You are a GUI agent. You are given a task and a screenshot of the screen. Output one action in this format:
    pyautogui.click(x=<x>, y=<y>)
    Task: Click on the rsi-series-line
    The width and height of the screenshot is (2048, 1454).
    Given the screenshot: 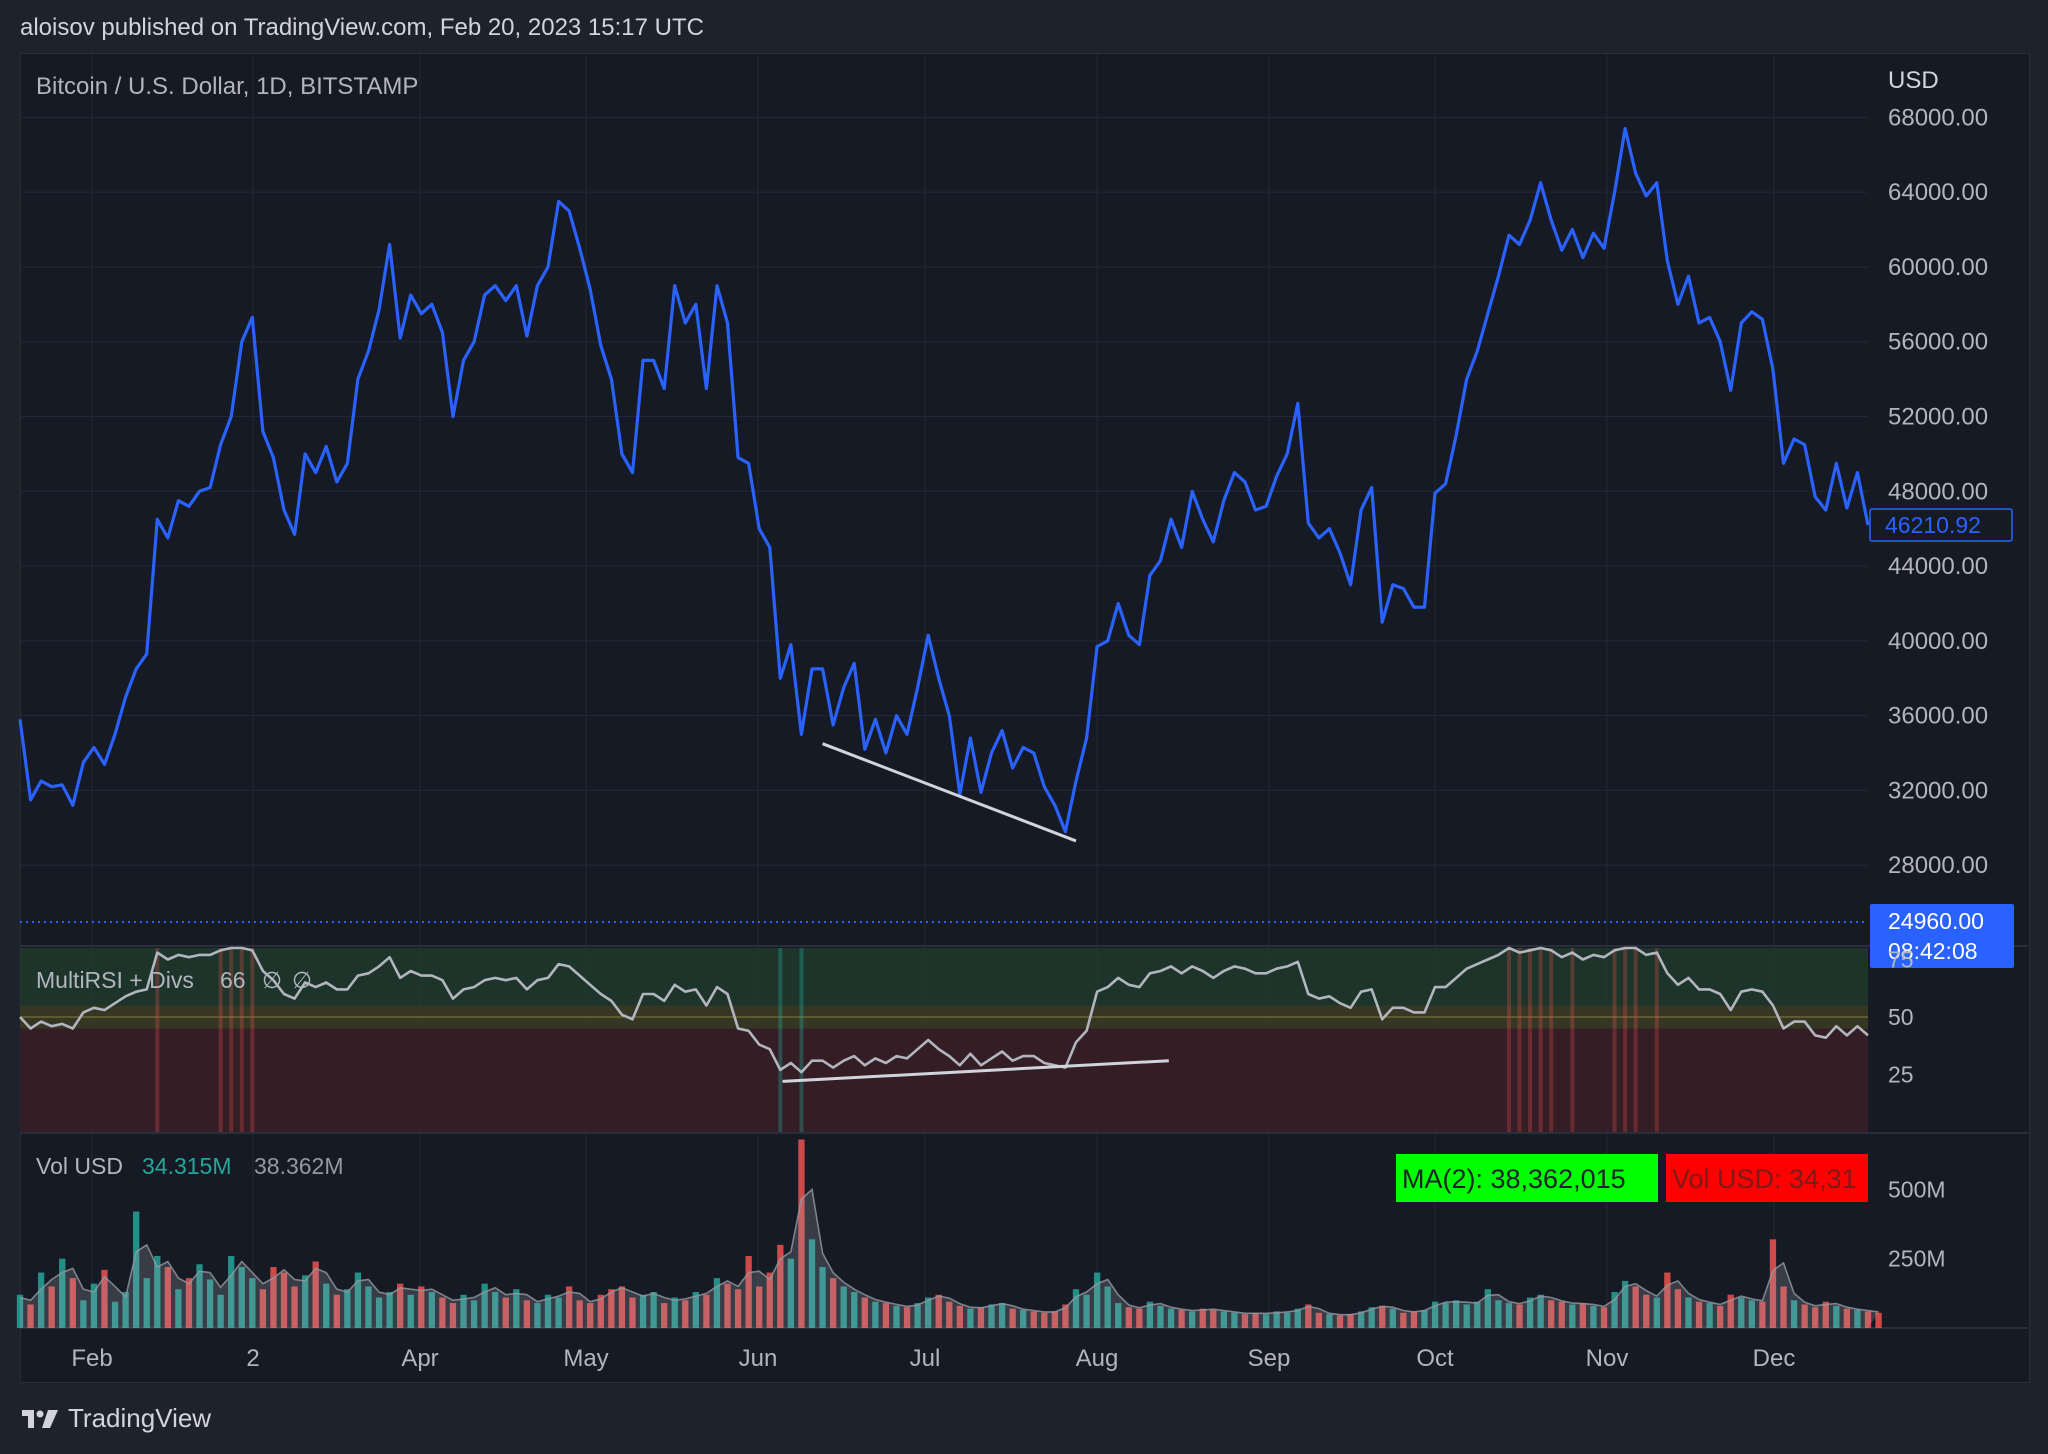 What is the action you would take?
    pyautogui.click(x=944, y=1010)
    